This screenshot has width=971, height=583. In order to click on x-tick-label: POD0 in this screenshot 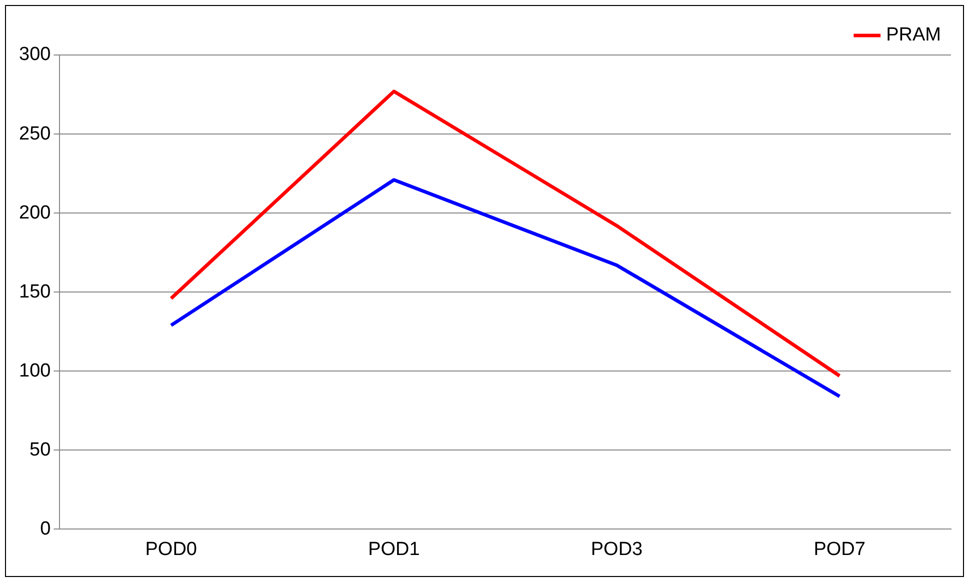, I will do `click(171, 549)`.